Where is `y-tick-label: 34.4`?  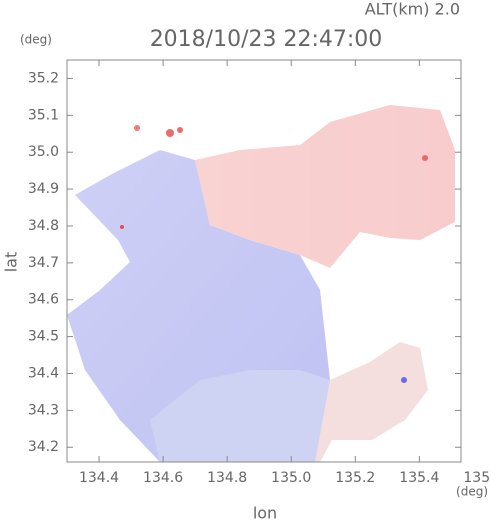 y-tick-label: 34.4 is located at coordinates (43, 373).